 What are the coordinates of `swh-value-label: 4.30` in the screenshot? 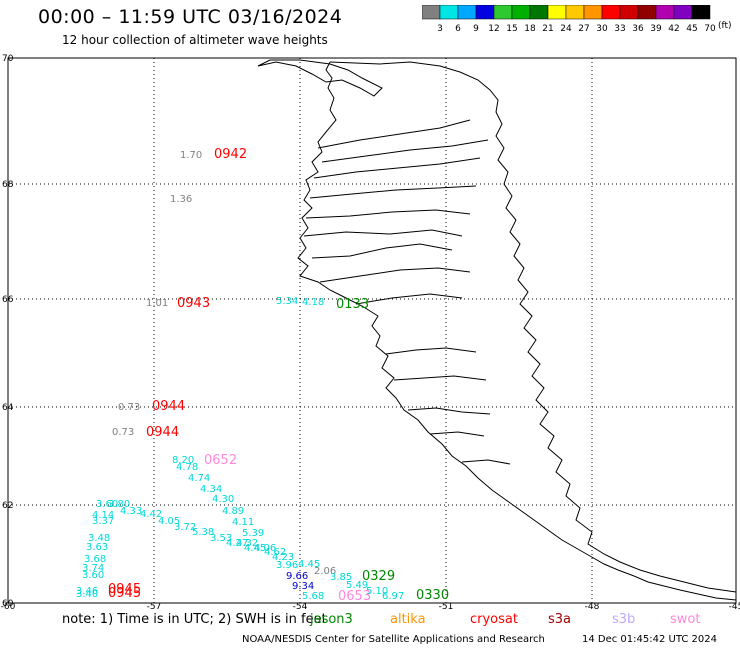 It's located at (223, 499).